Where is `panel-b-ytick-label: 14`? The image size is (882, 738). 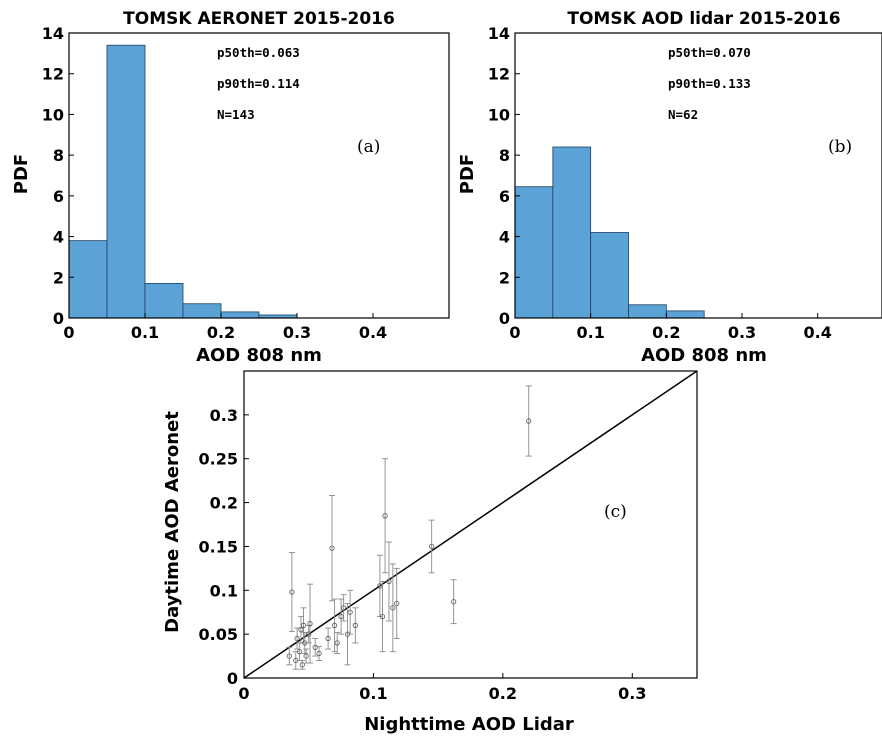 panel-b-ytick-label: 14 is located at coordinates (499, 33).